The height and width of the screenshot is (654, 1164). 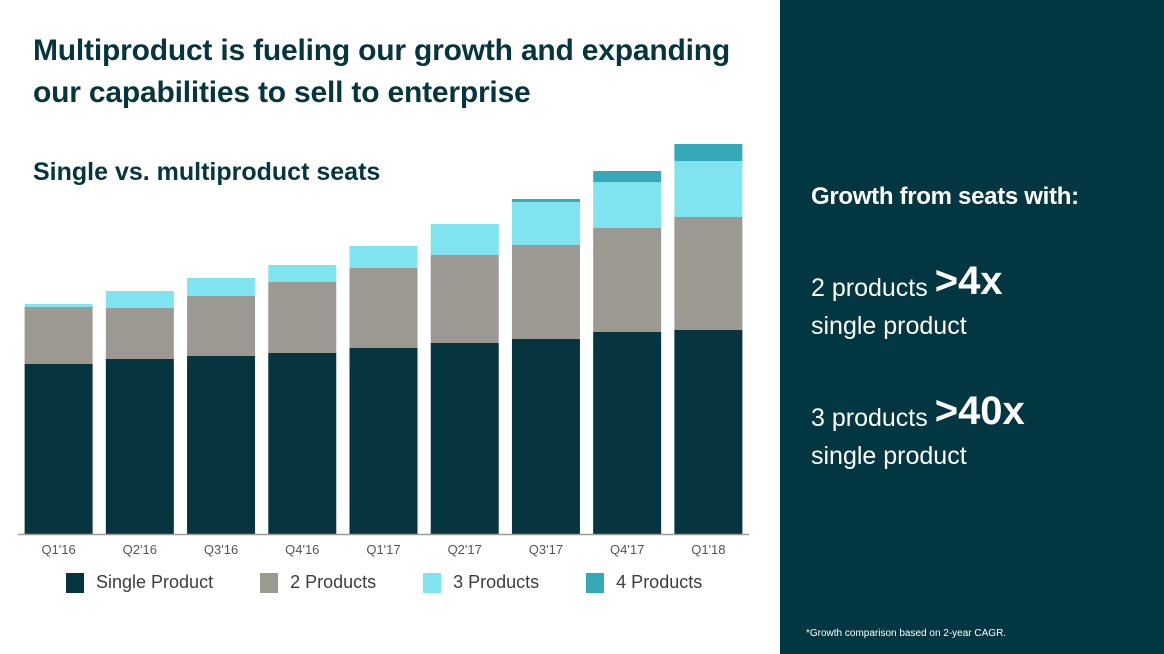 I want to click on legend-swatch-four, so click(x=595, y=582).